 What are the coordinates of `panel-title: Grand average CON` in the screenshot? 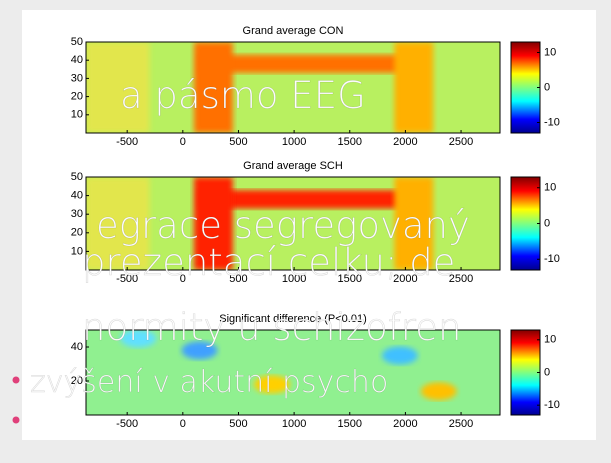 It's located at (293, 31).